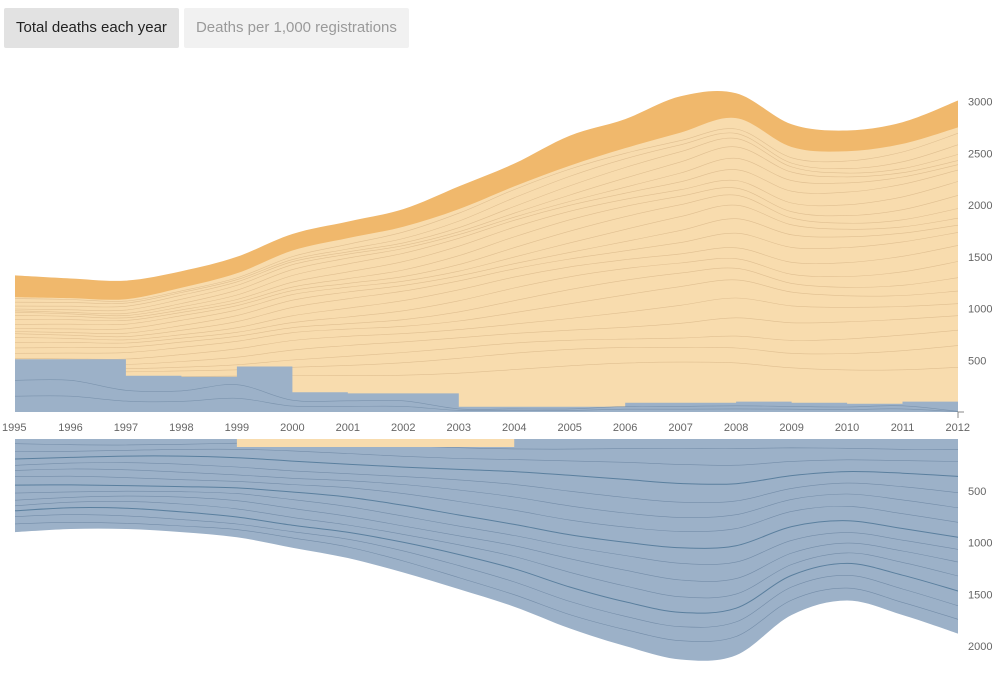 This screenshot has width=1000, height=674. What do you see at coordinates (791, 428) in the screenshot?
I see `x-tick-label: 2009` at bounding box center [791, 428].